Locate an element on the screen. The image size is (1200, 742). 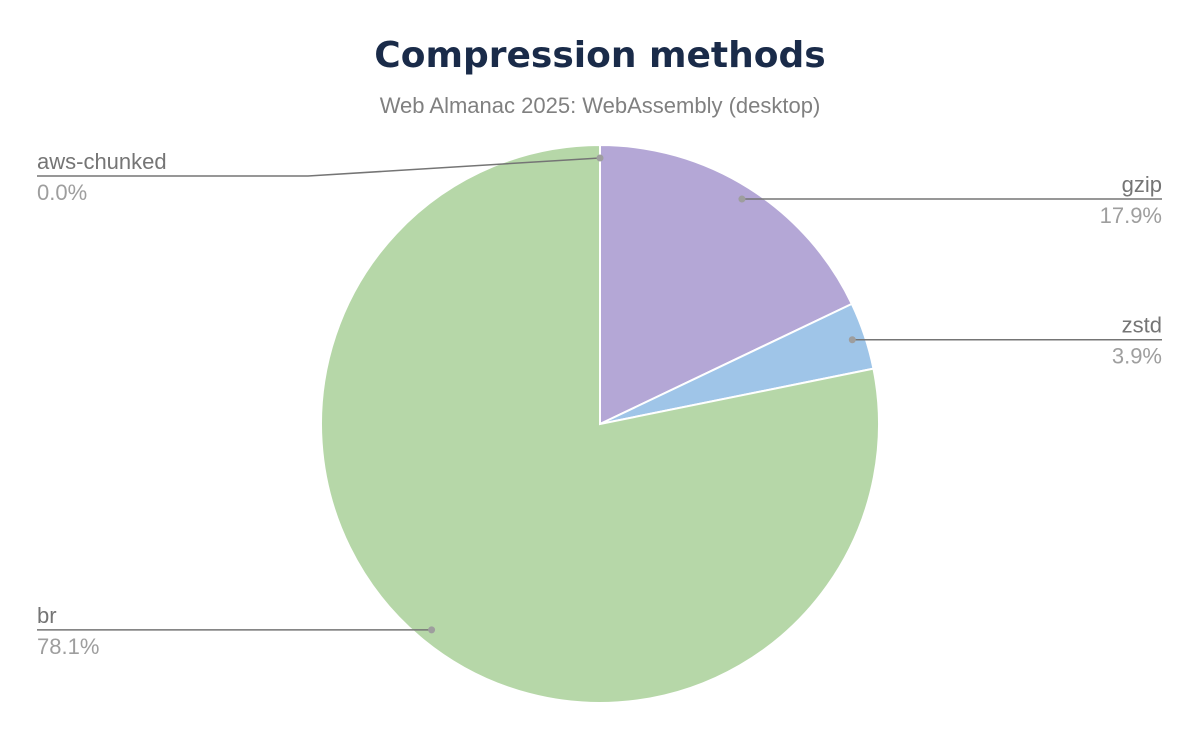
pie-slice-gzip is located at coordinates (726, 284).